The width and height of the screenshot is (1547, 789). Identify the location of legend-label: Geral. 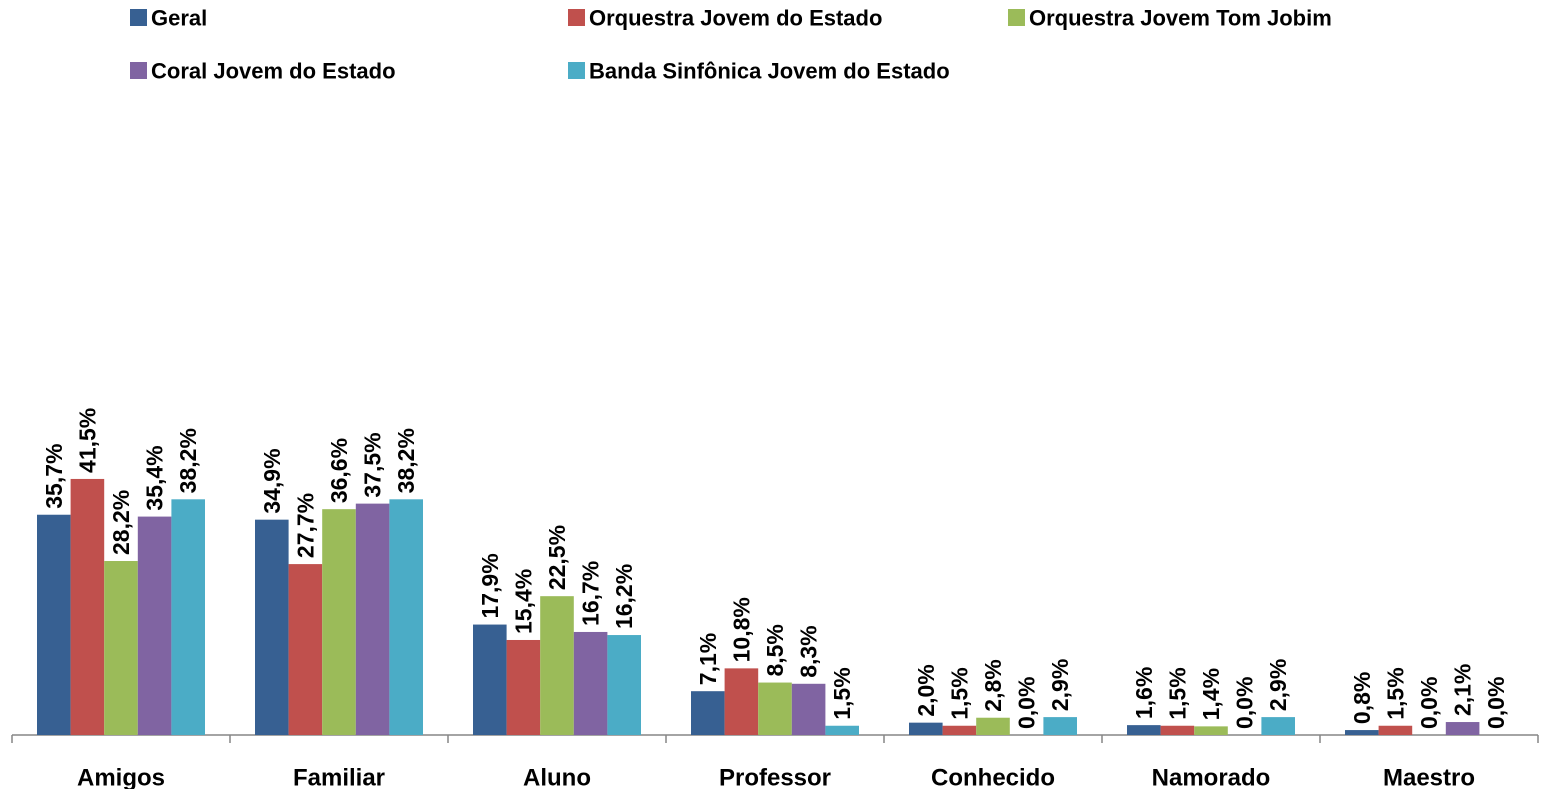
(179, 18).